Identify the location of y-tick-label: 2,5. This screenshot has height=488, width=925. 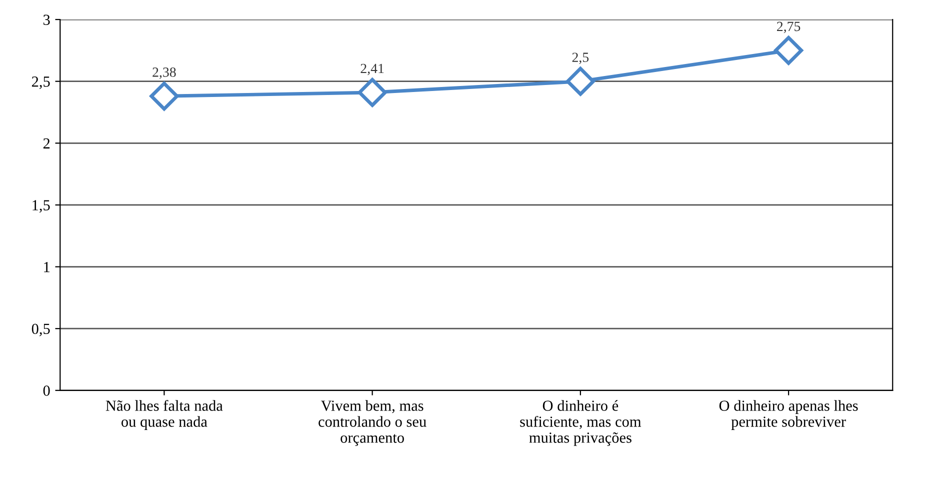
(41, 82).